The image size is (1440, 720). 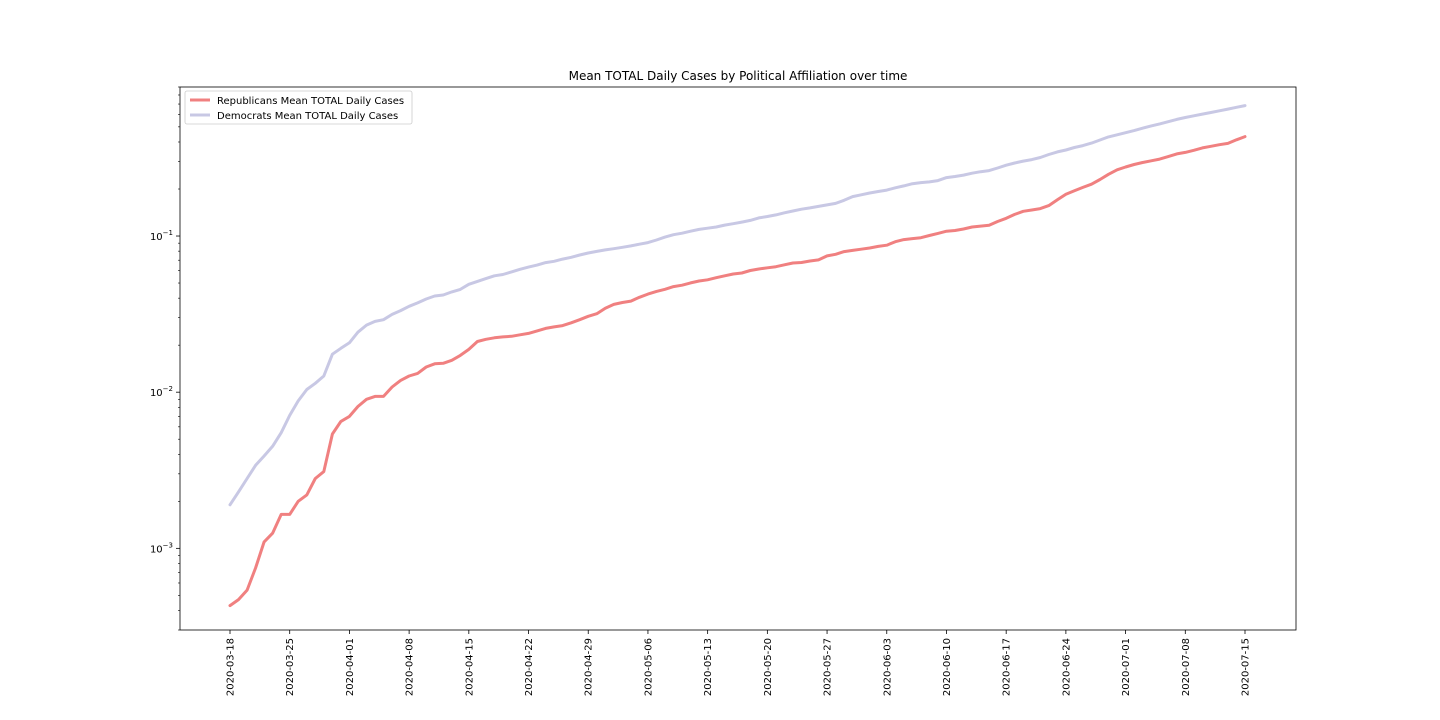 I want to click on y-tick-label: 10⁻¹, so click(x=161, y=236).